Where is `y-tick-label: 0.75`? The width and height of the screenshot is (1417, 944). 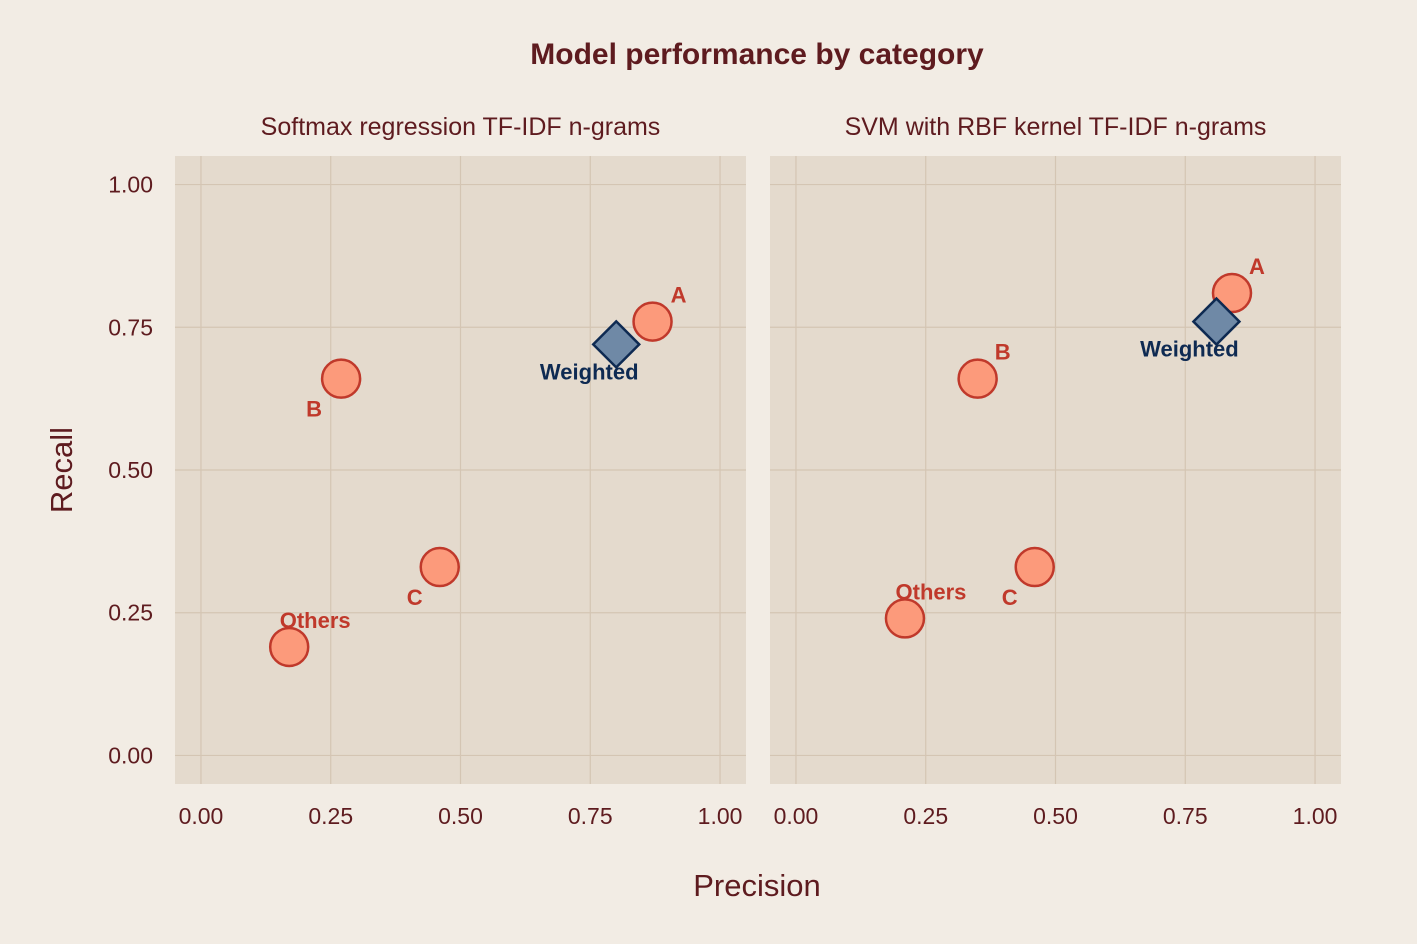
y-tick-label: 0.75 is located at coordinates (130, 327).